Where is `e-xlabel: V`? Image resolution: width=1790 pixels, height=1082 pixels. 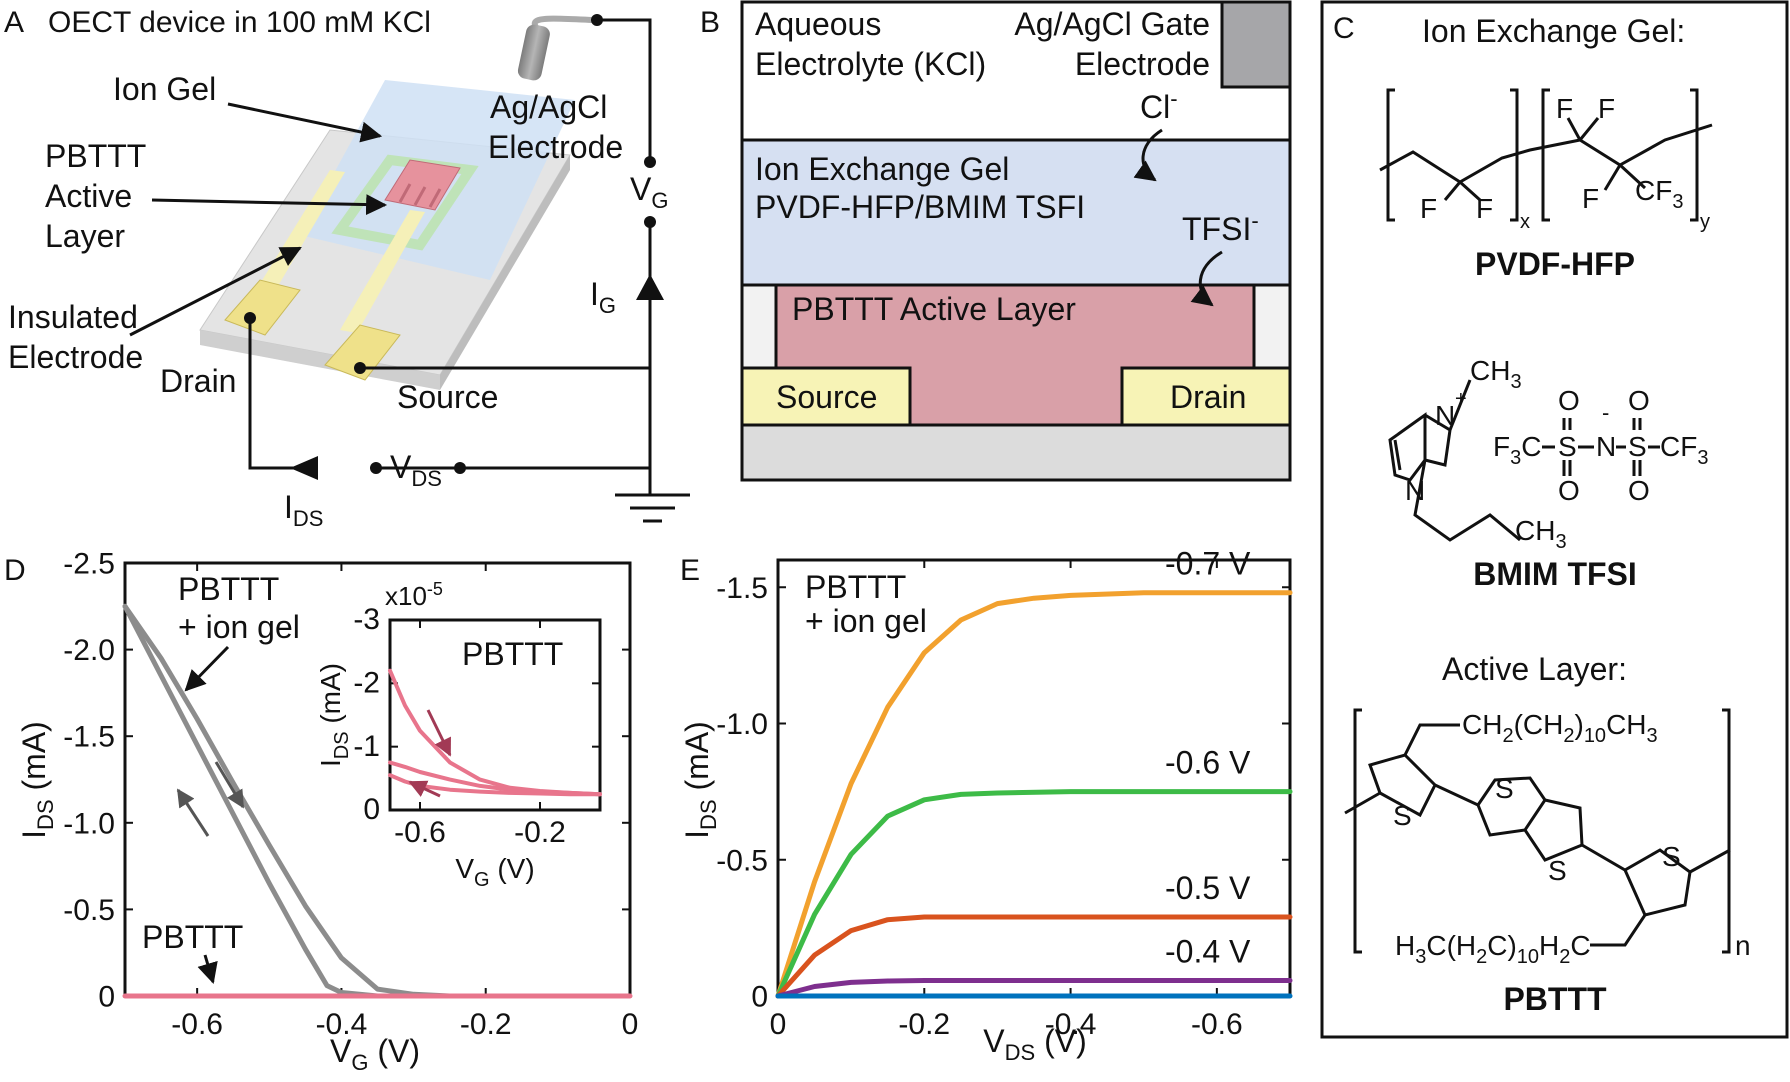
e-xlabel: V is located at coordinates (994, 1041).